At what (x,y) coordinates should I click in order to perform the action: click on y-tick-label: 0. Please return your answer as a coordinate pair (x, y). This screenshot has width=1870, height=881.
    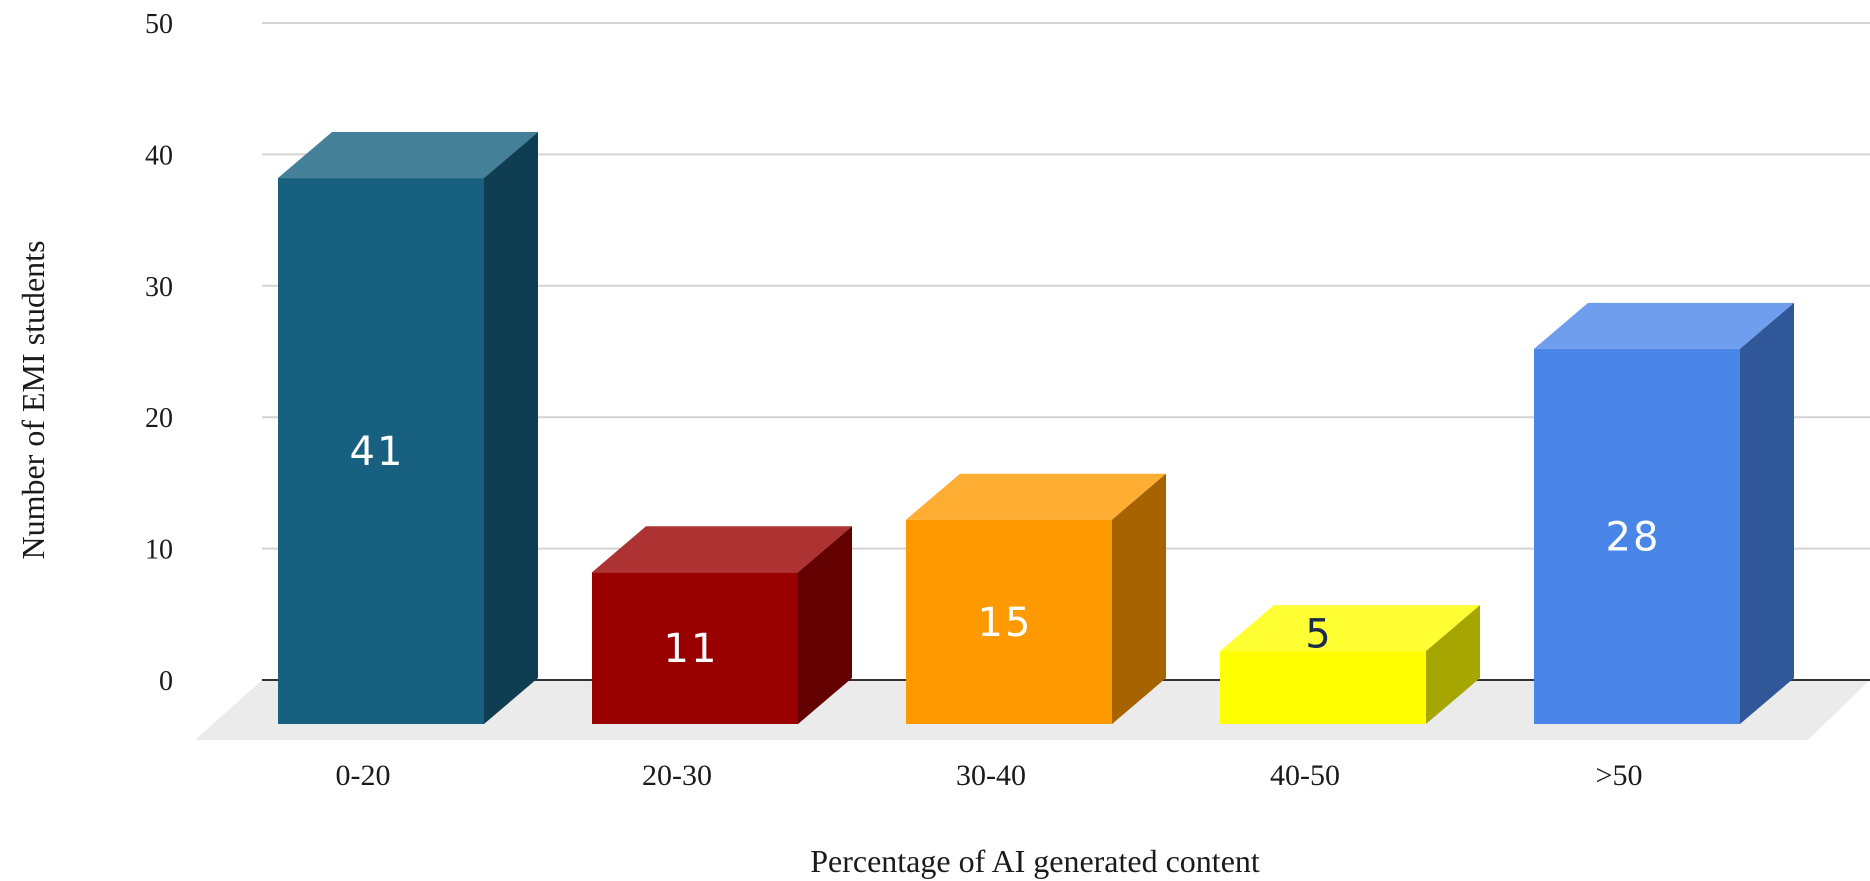
    Looking at the image, I should click on (166, 681).